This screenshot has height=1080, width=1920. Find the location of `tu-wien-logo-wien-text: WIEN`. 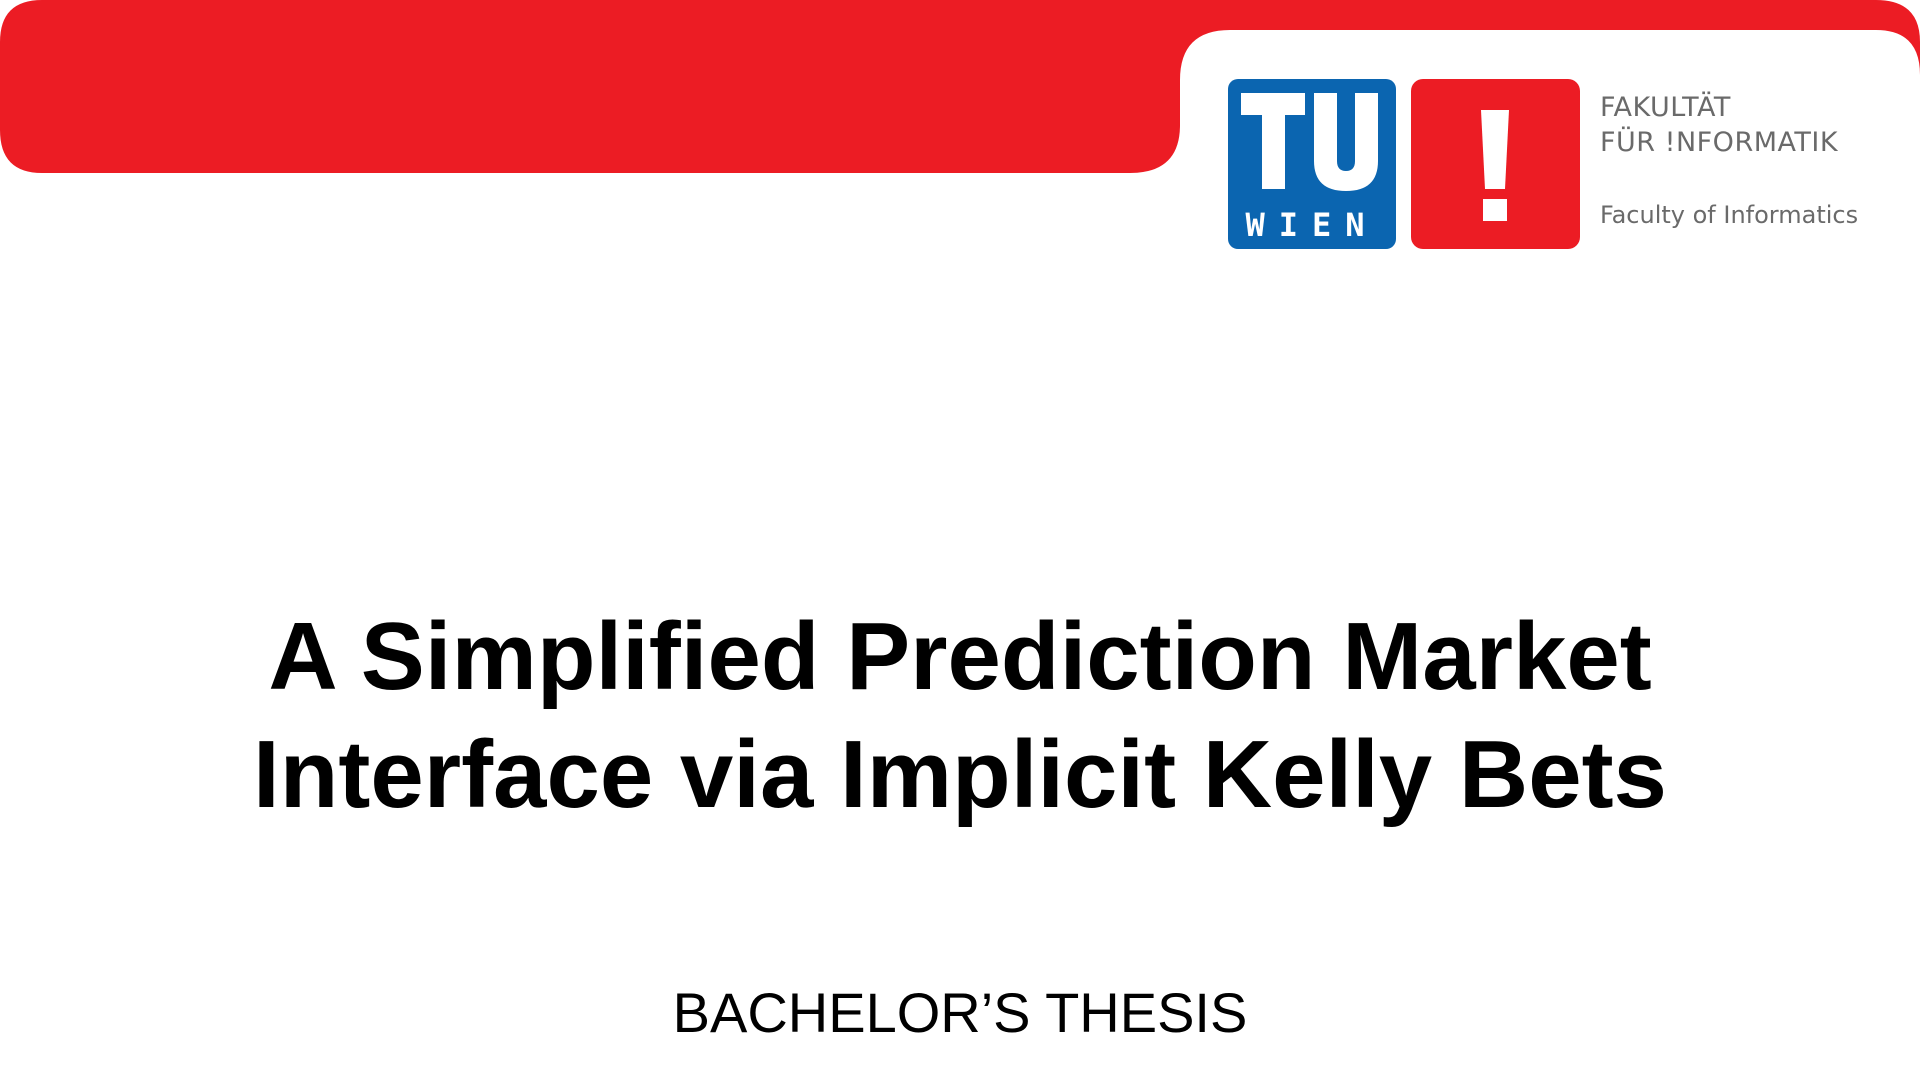

tu-wien-logo-wien-text: WIEN is located at coordinates (1311, 225).